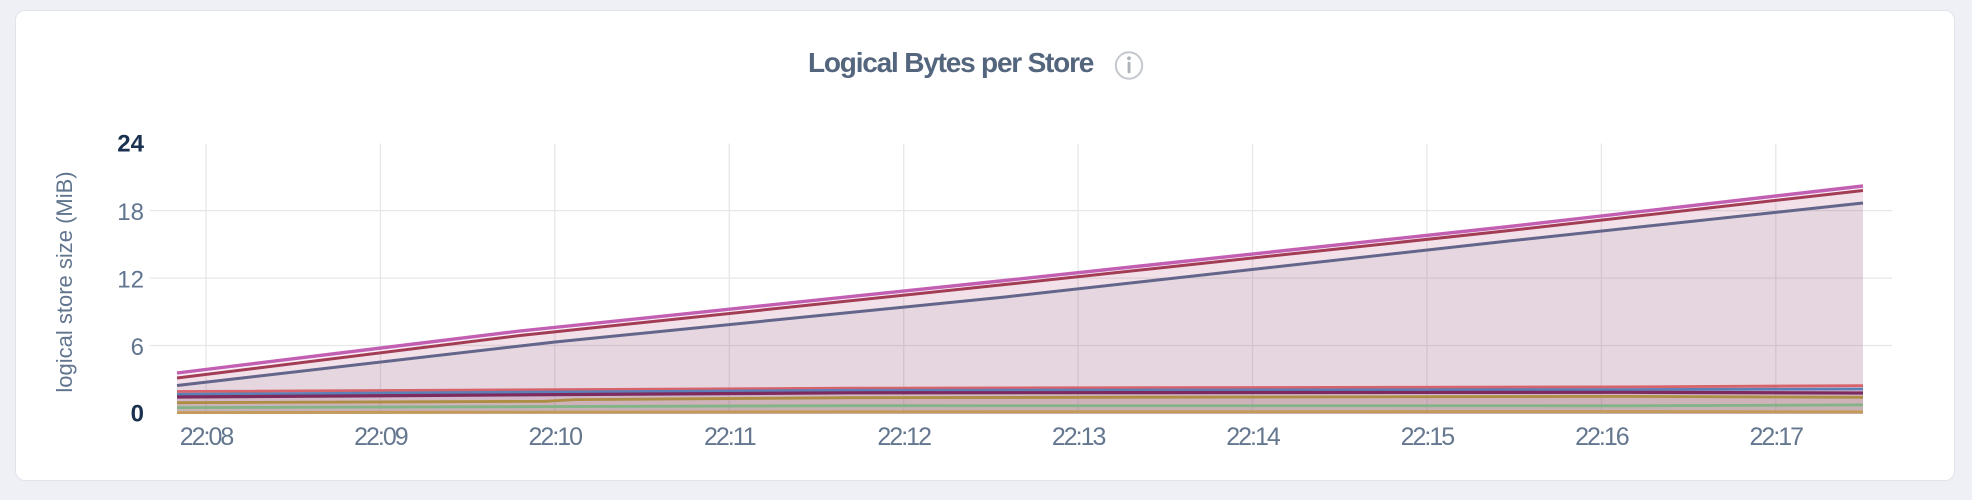  What do you see at coordinates (130, 279) in the screenshot?
I see `svg-text: 12` at bounding box center [130, 279].